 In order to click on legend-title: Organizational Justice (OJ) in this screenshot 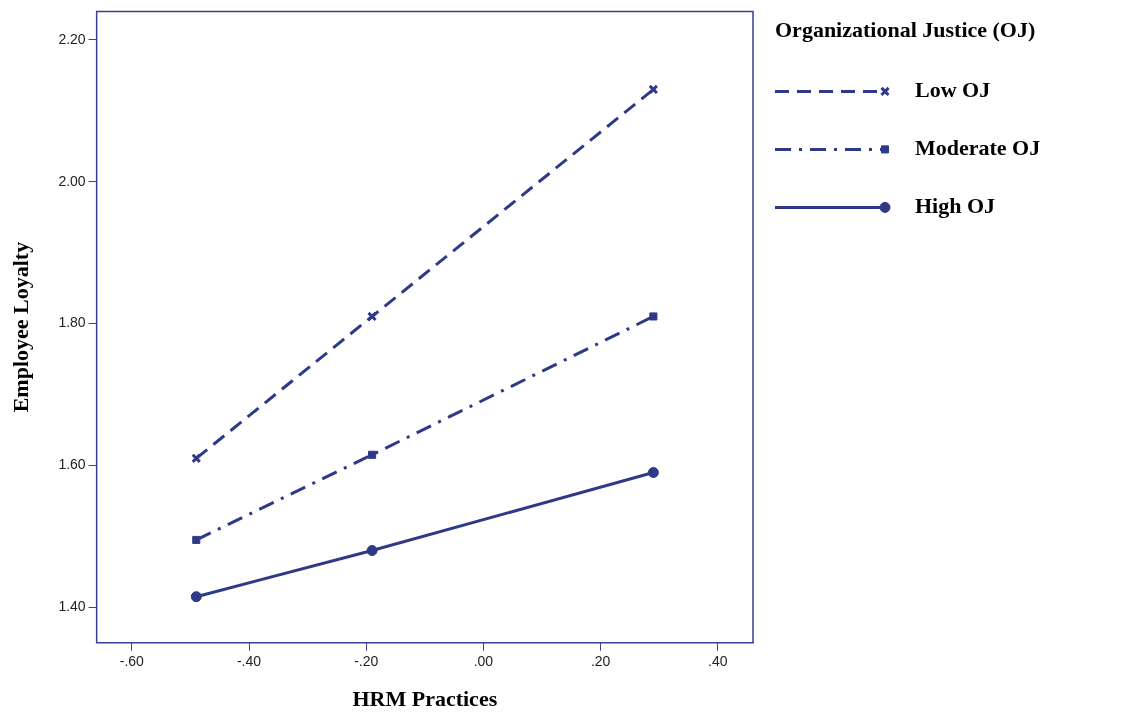, I will do `click(905, 30)`.